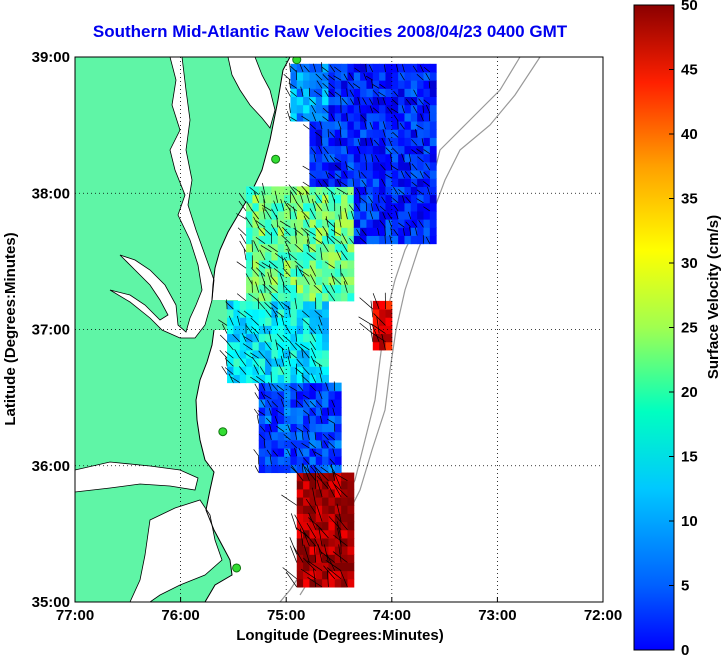  I want to click on x-tick-label: 75:00, so click(286, 615).